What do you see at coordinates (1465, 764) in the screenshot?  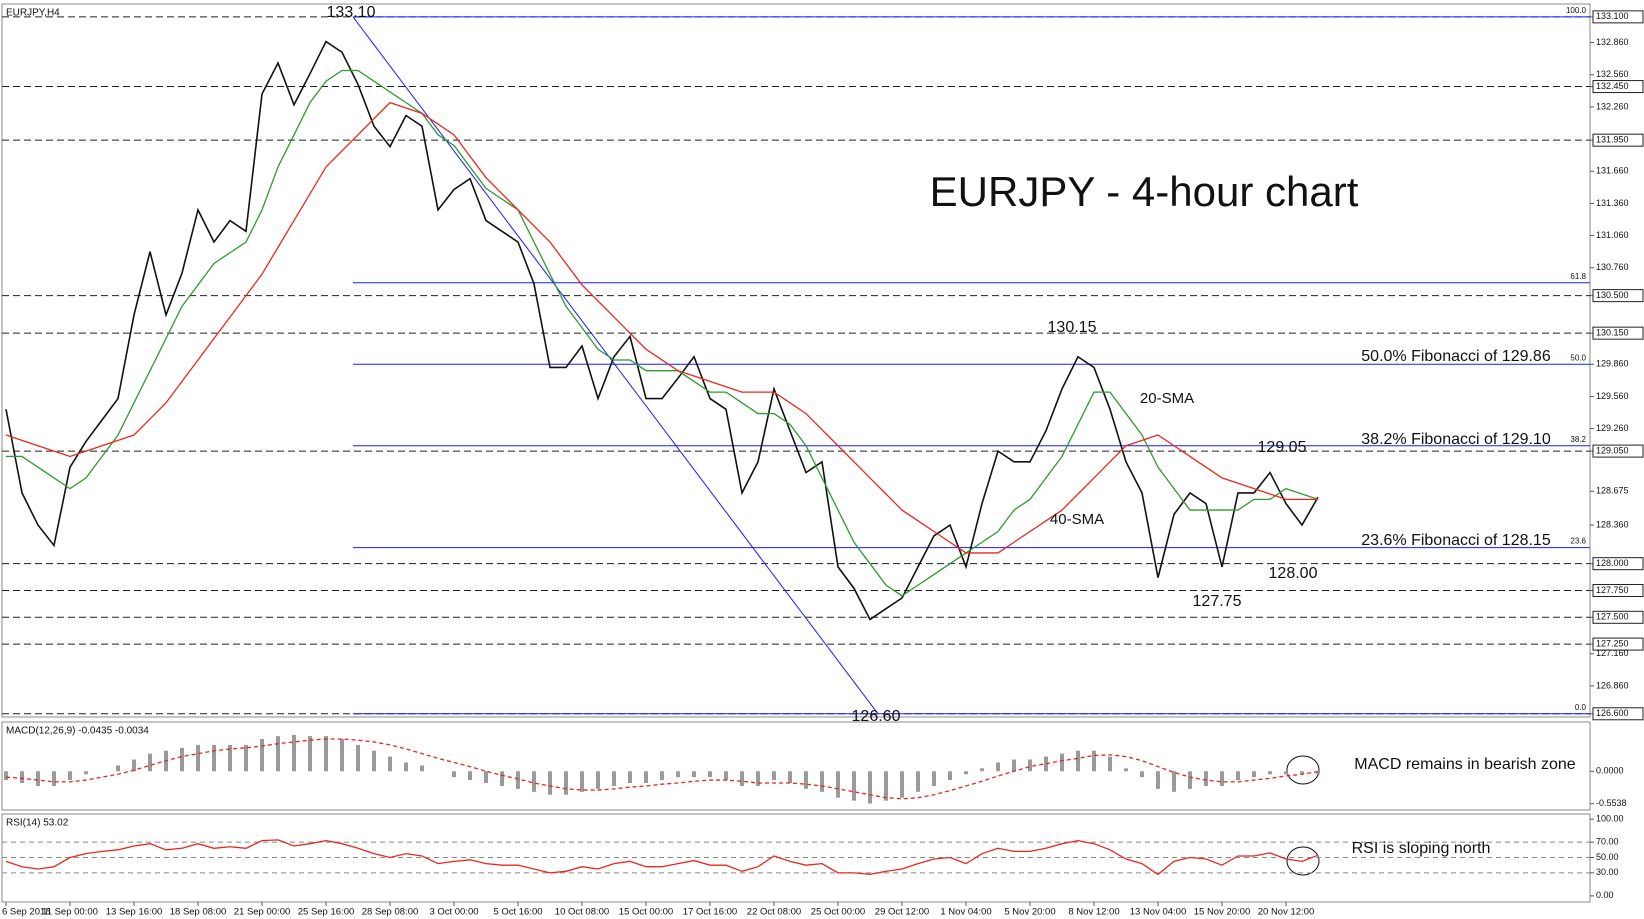 I see `annotation: MACD remains in bearish zone` at bounding box center [1465, 764].